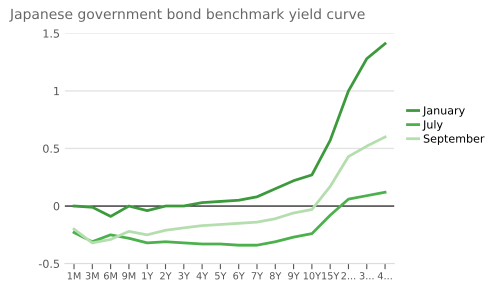 The height and width of the screenshot is (303, 499). I want to click on x-tick-label: 4Y, so click(202, 276).